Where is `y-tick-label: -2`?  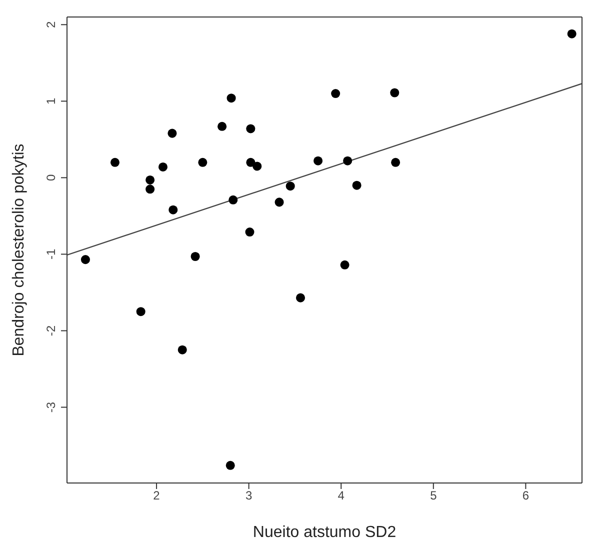 y-tick-label: -2 is located at coordinates (51, 330).